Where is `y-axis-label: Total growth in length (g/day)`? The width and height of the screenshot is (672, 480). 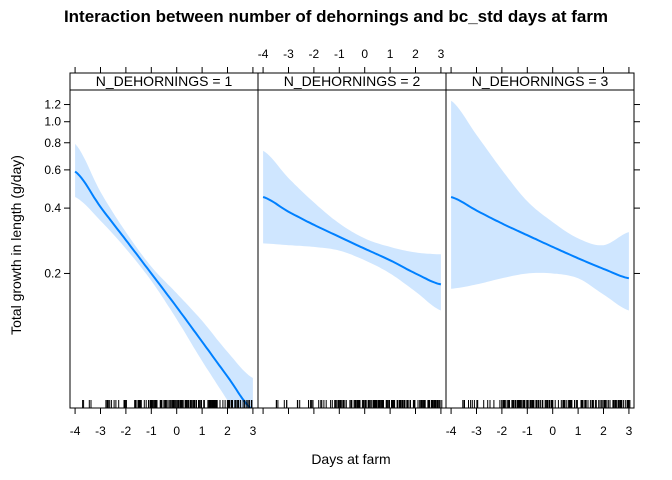
y-axis-label: Total growth in length (g/day) is located at coordinates (16, 245).